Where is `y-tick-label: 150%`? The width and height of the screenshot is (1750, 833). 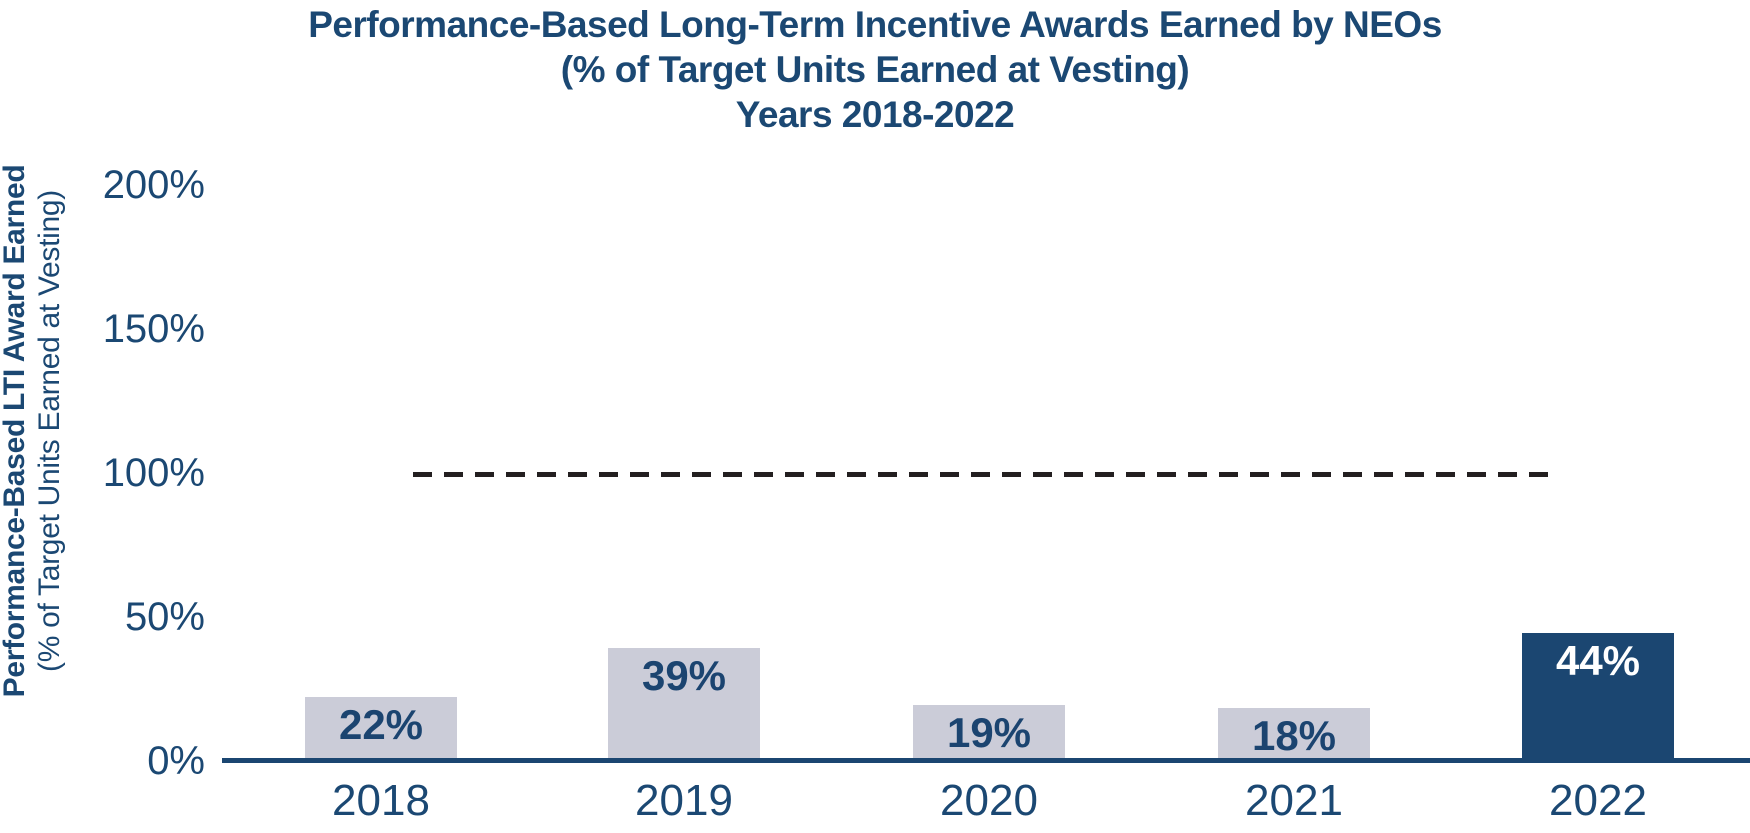
y-tick-label: 150% is located at coordinates (153, 329).